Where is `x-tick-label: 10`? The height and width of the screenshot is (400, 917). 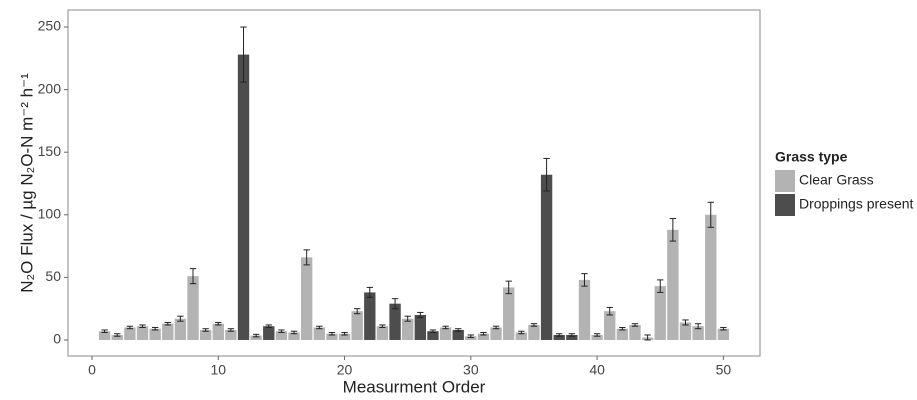
x-tick-label: 10 is located at coordinates (218, 370).